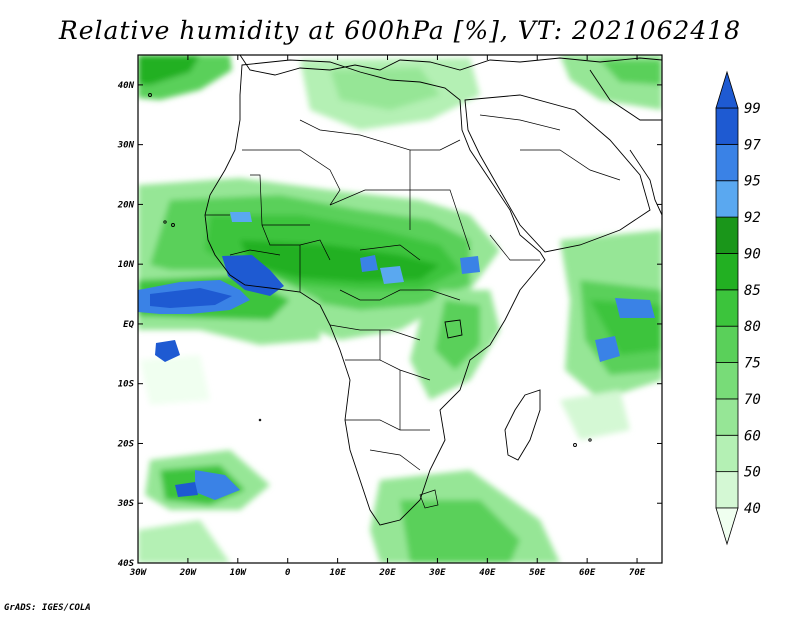 The height and width of the screenshot is (618, 800). What do you see at coordinates (752, 218) in the screenshot?
I see `colorbar-label: 92` at bounding box center [752, 218].